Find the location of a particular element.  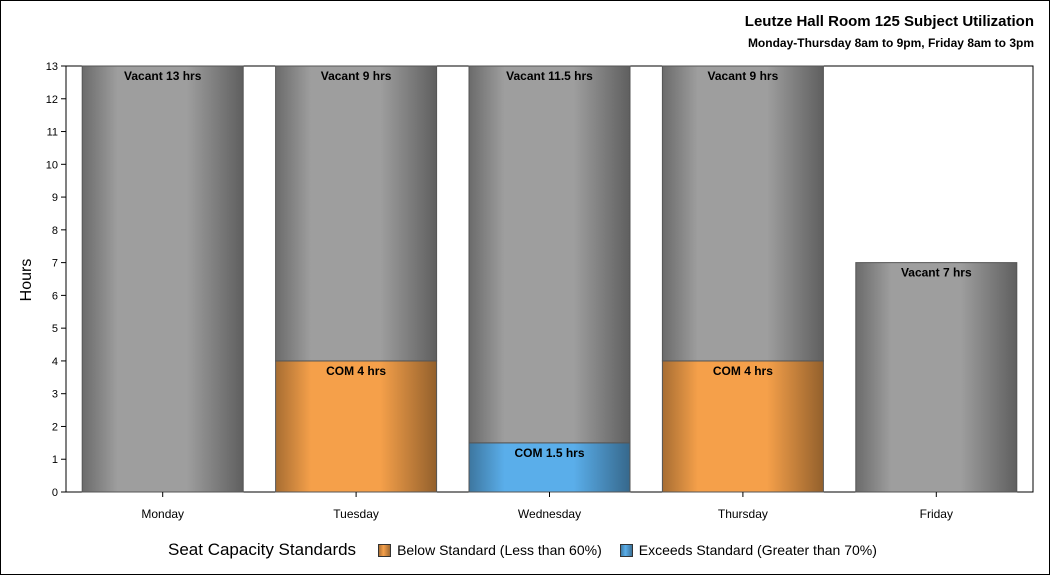

data-label-monday-vacant: Vacant 13 hrs is located at coordinates (163, 76).